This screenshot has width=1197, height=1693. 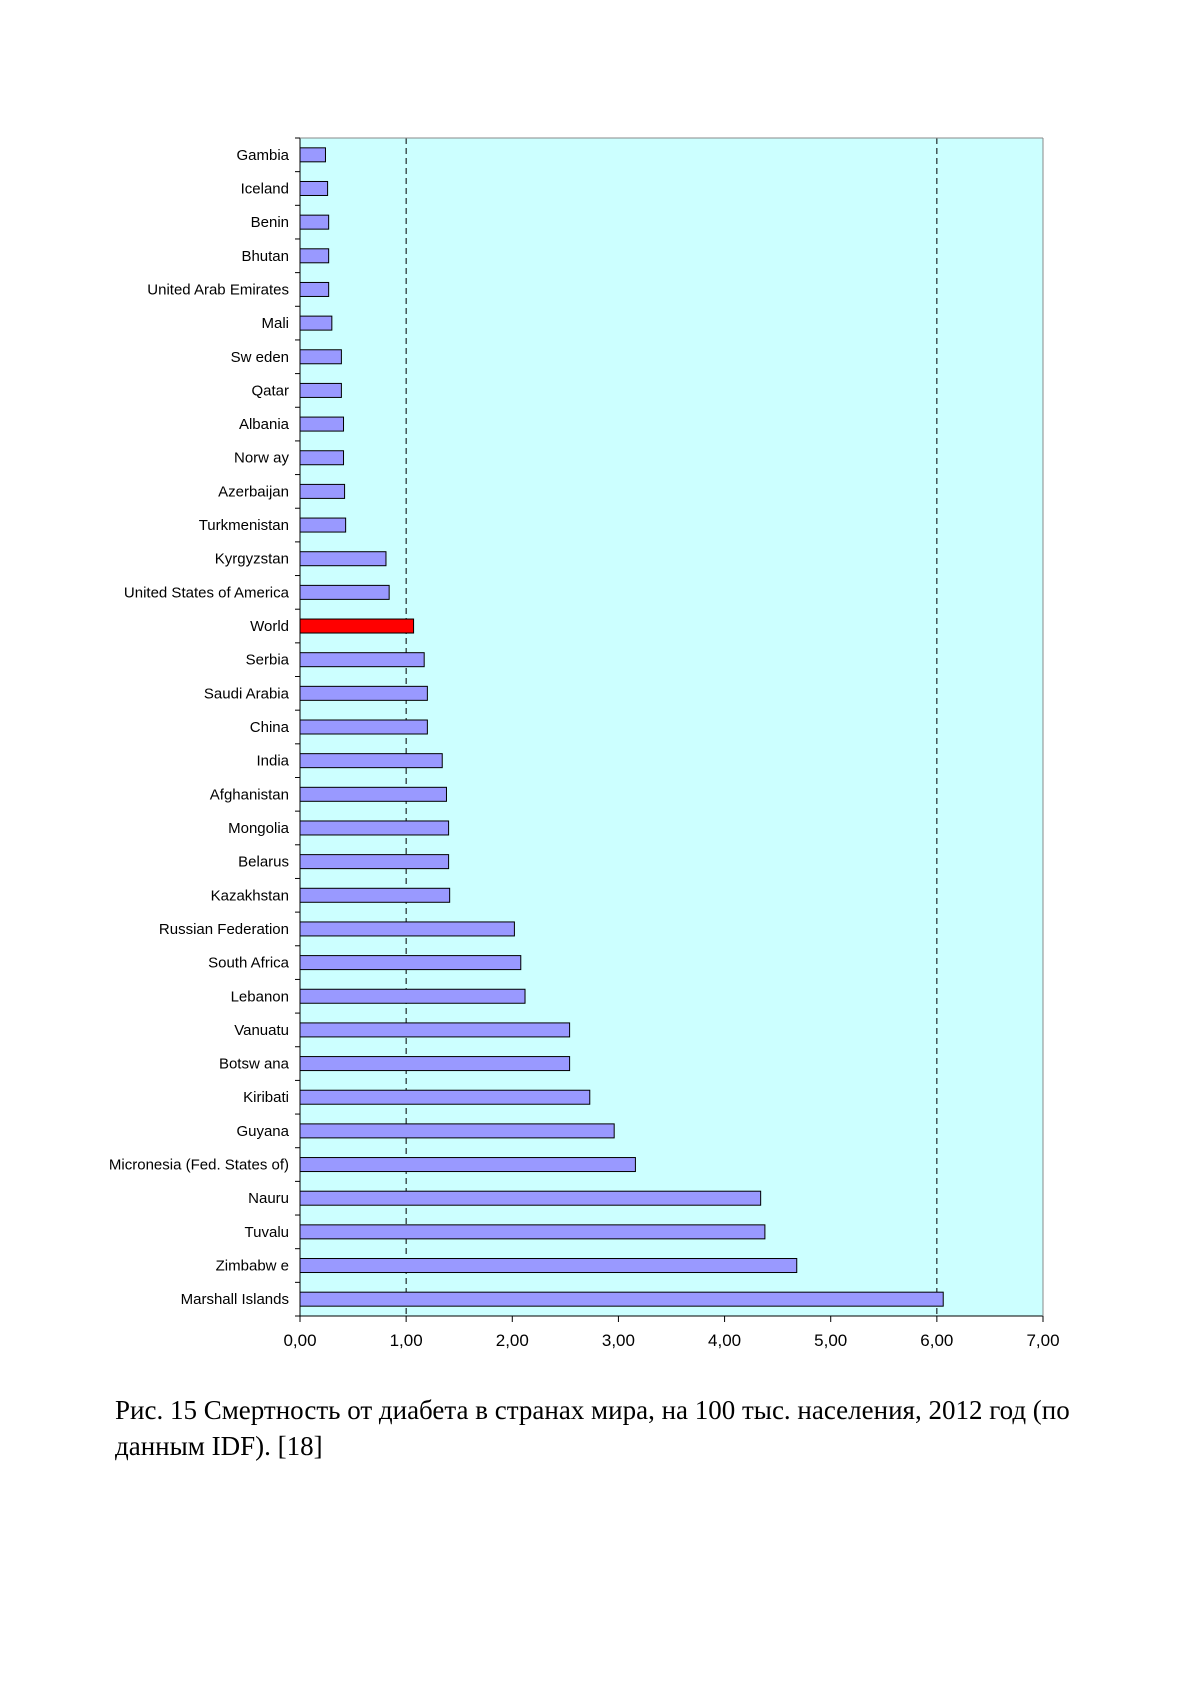 What do you see at coordinates (266, 1097) in the screenshot?
I see `category-label: Kiribati` at bounding box center [266, 1097].